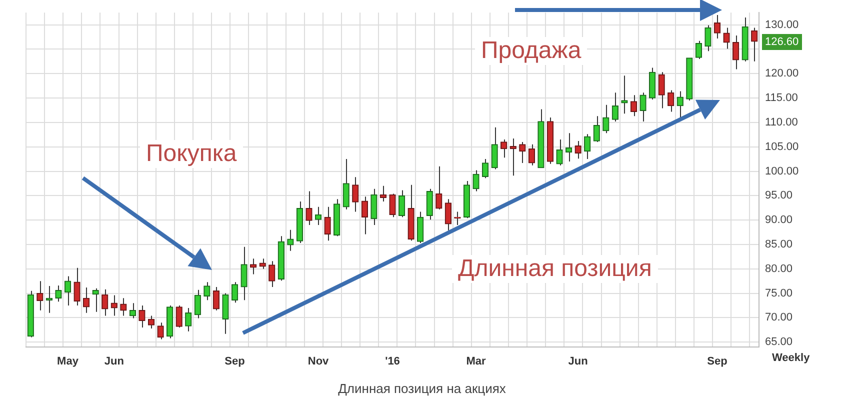  What do you see at coordinates (782, 74) in the screenshot?
I see `y-tick-label: 120.00` at bounding box center [782, 74].